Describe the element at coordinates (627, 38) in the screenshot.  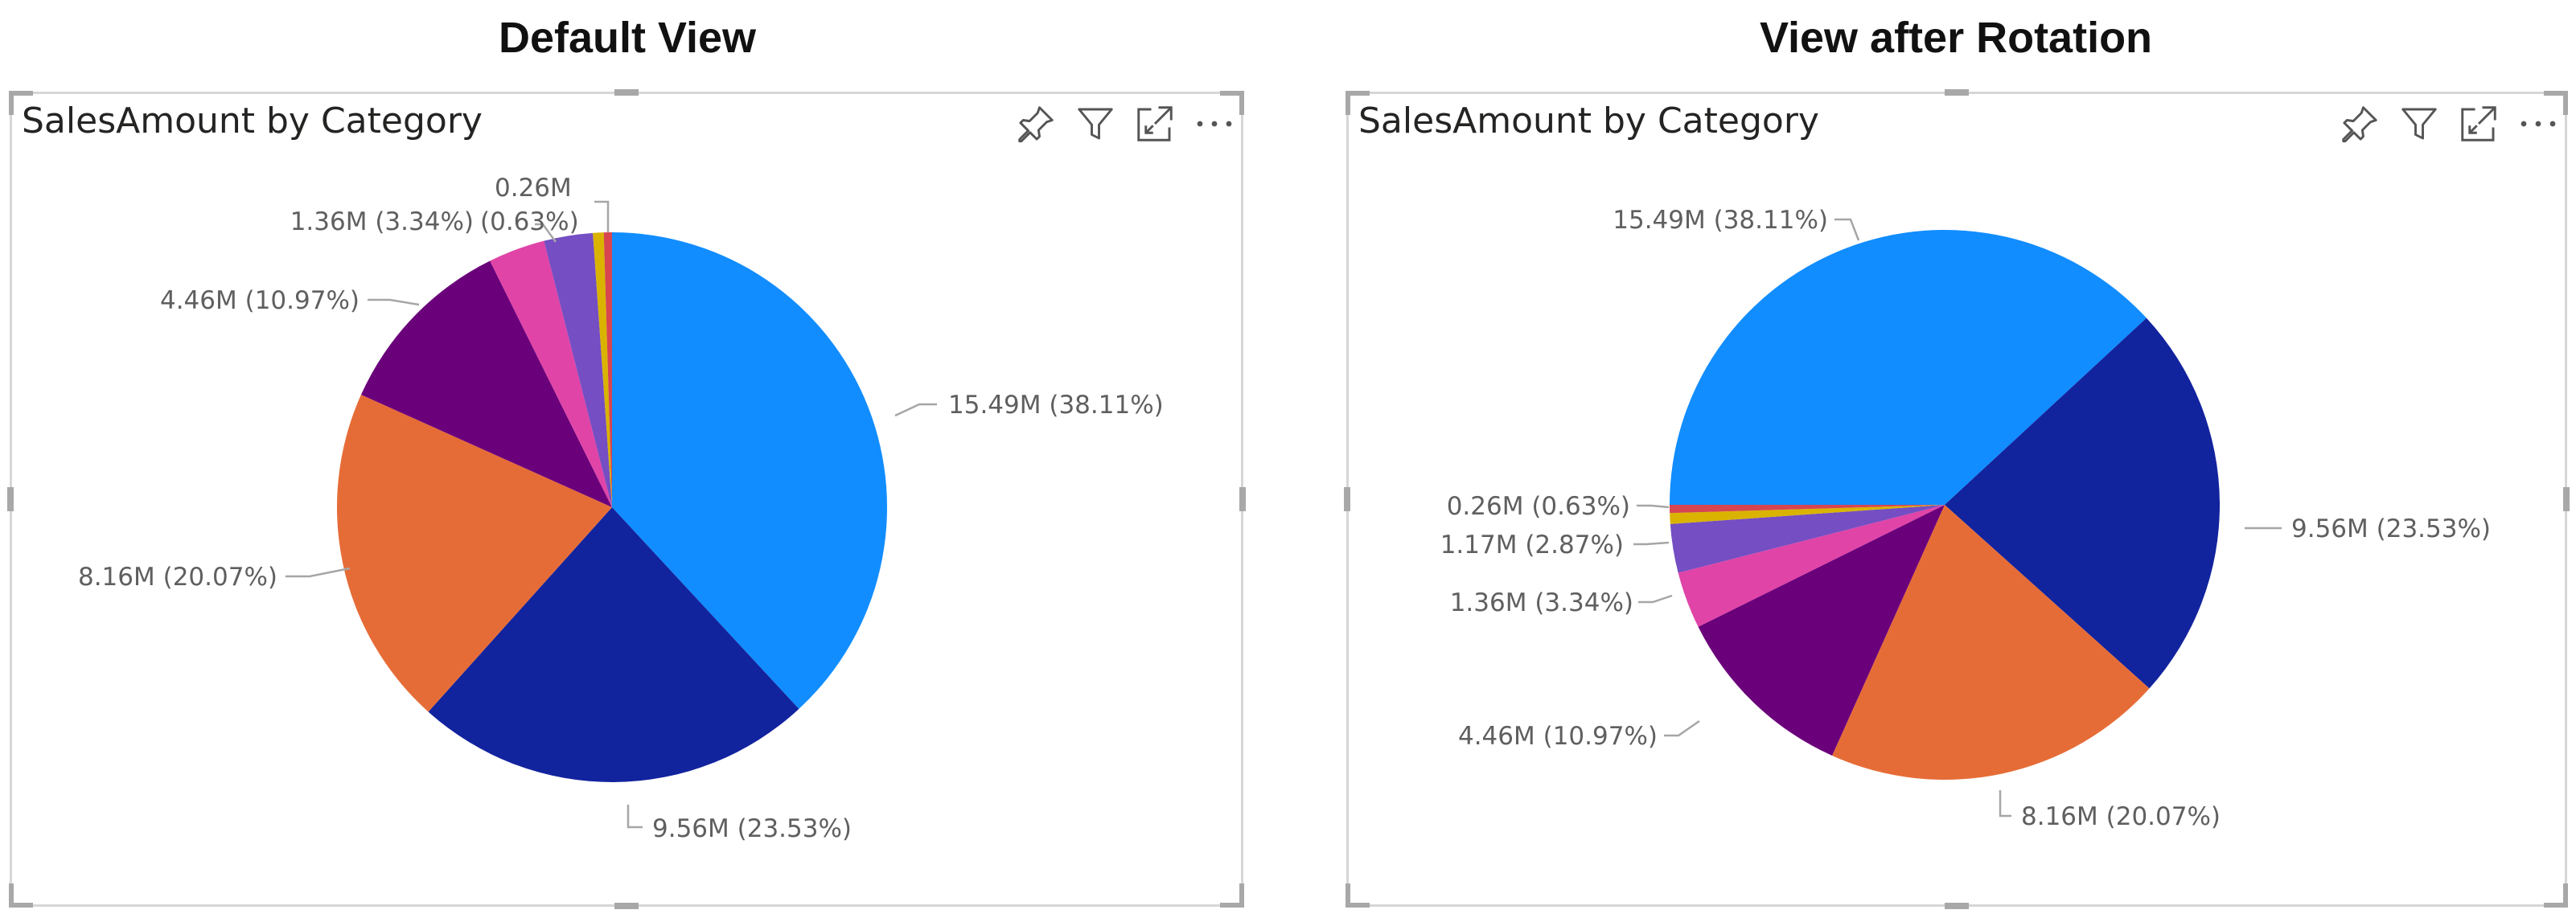
I see `default-view-heading: Default View` at that location.